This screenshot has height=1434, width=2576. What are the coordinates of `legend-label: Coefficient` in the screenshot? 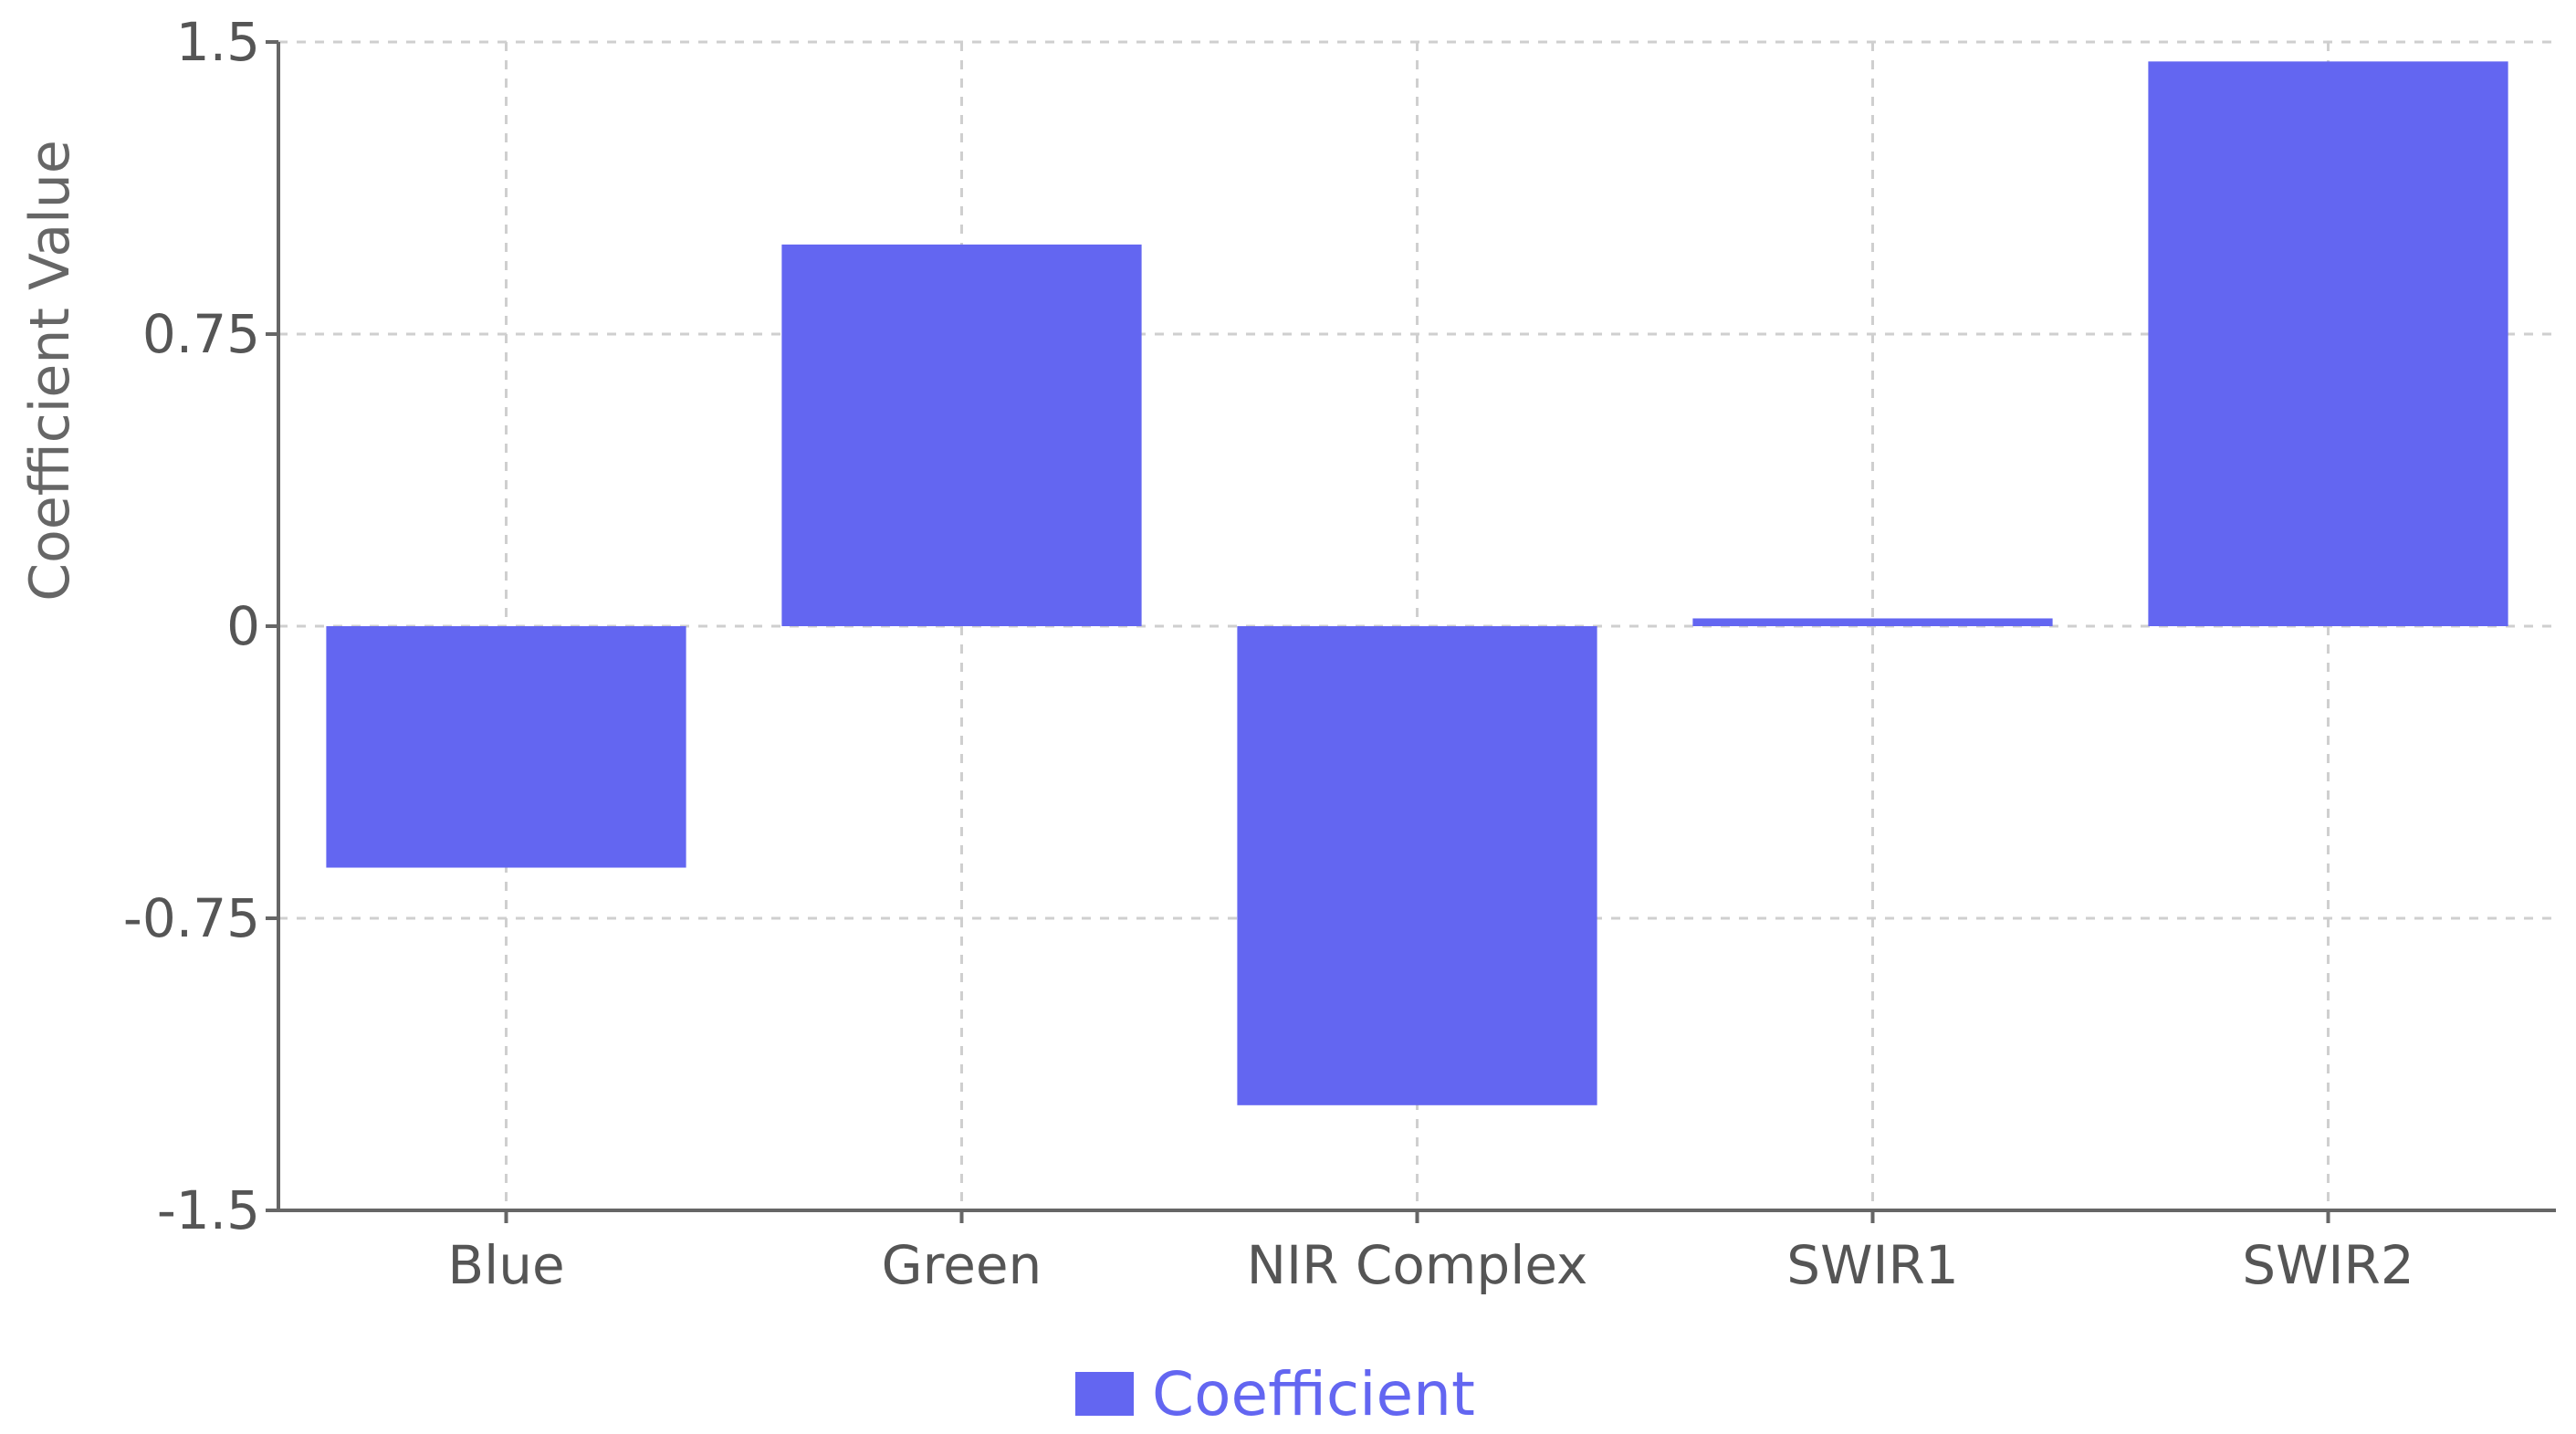 It's located at (1313, 1394).